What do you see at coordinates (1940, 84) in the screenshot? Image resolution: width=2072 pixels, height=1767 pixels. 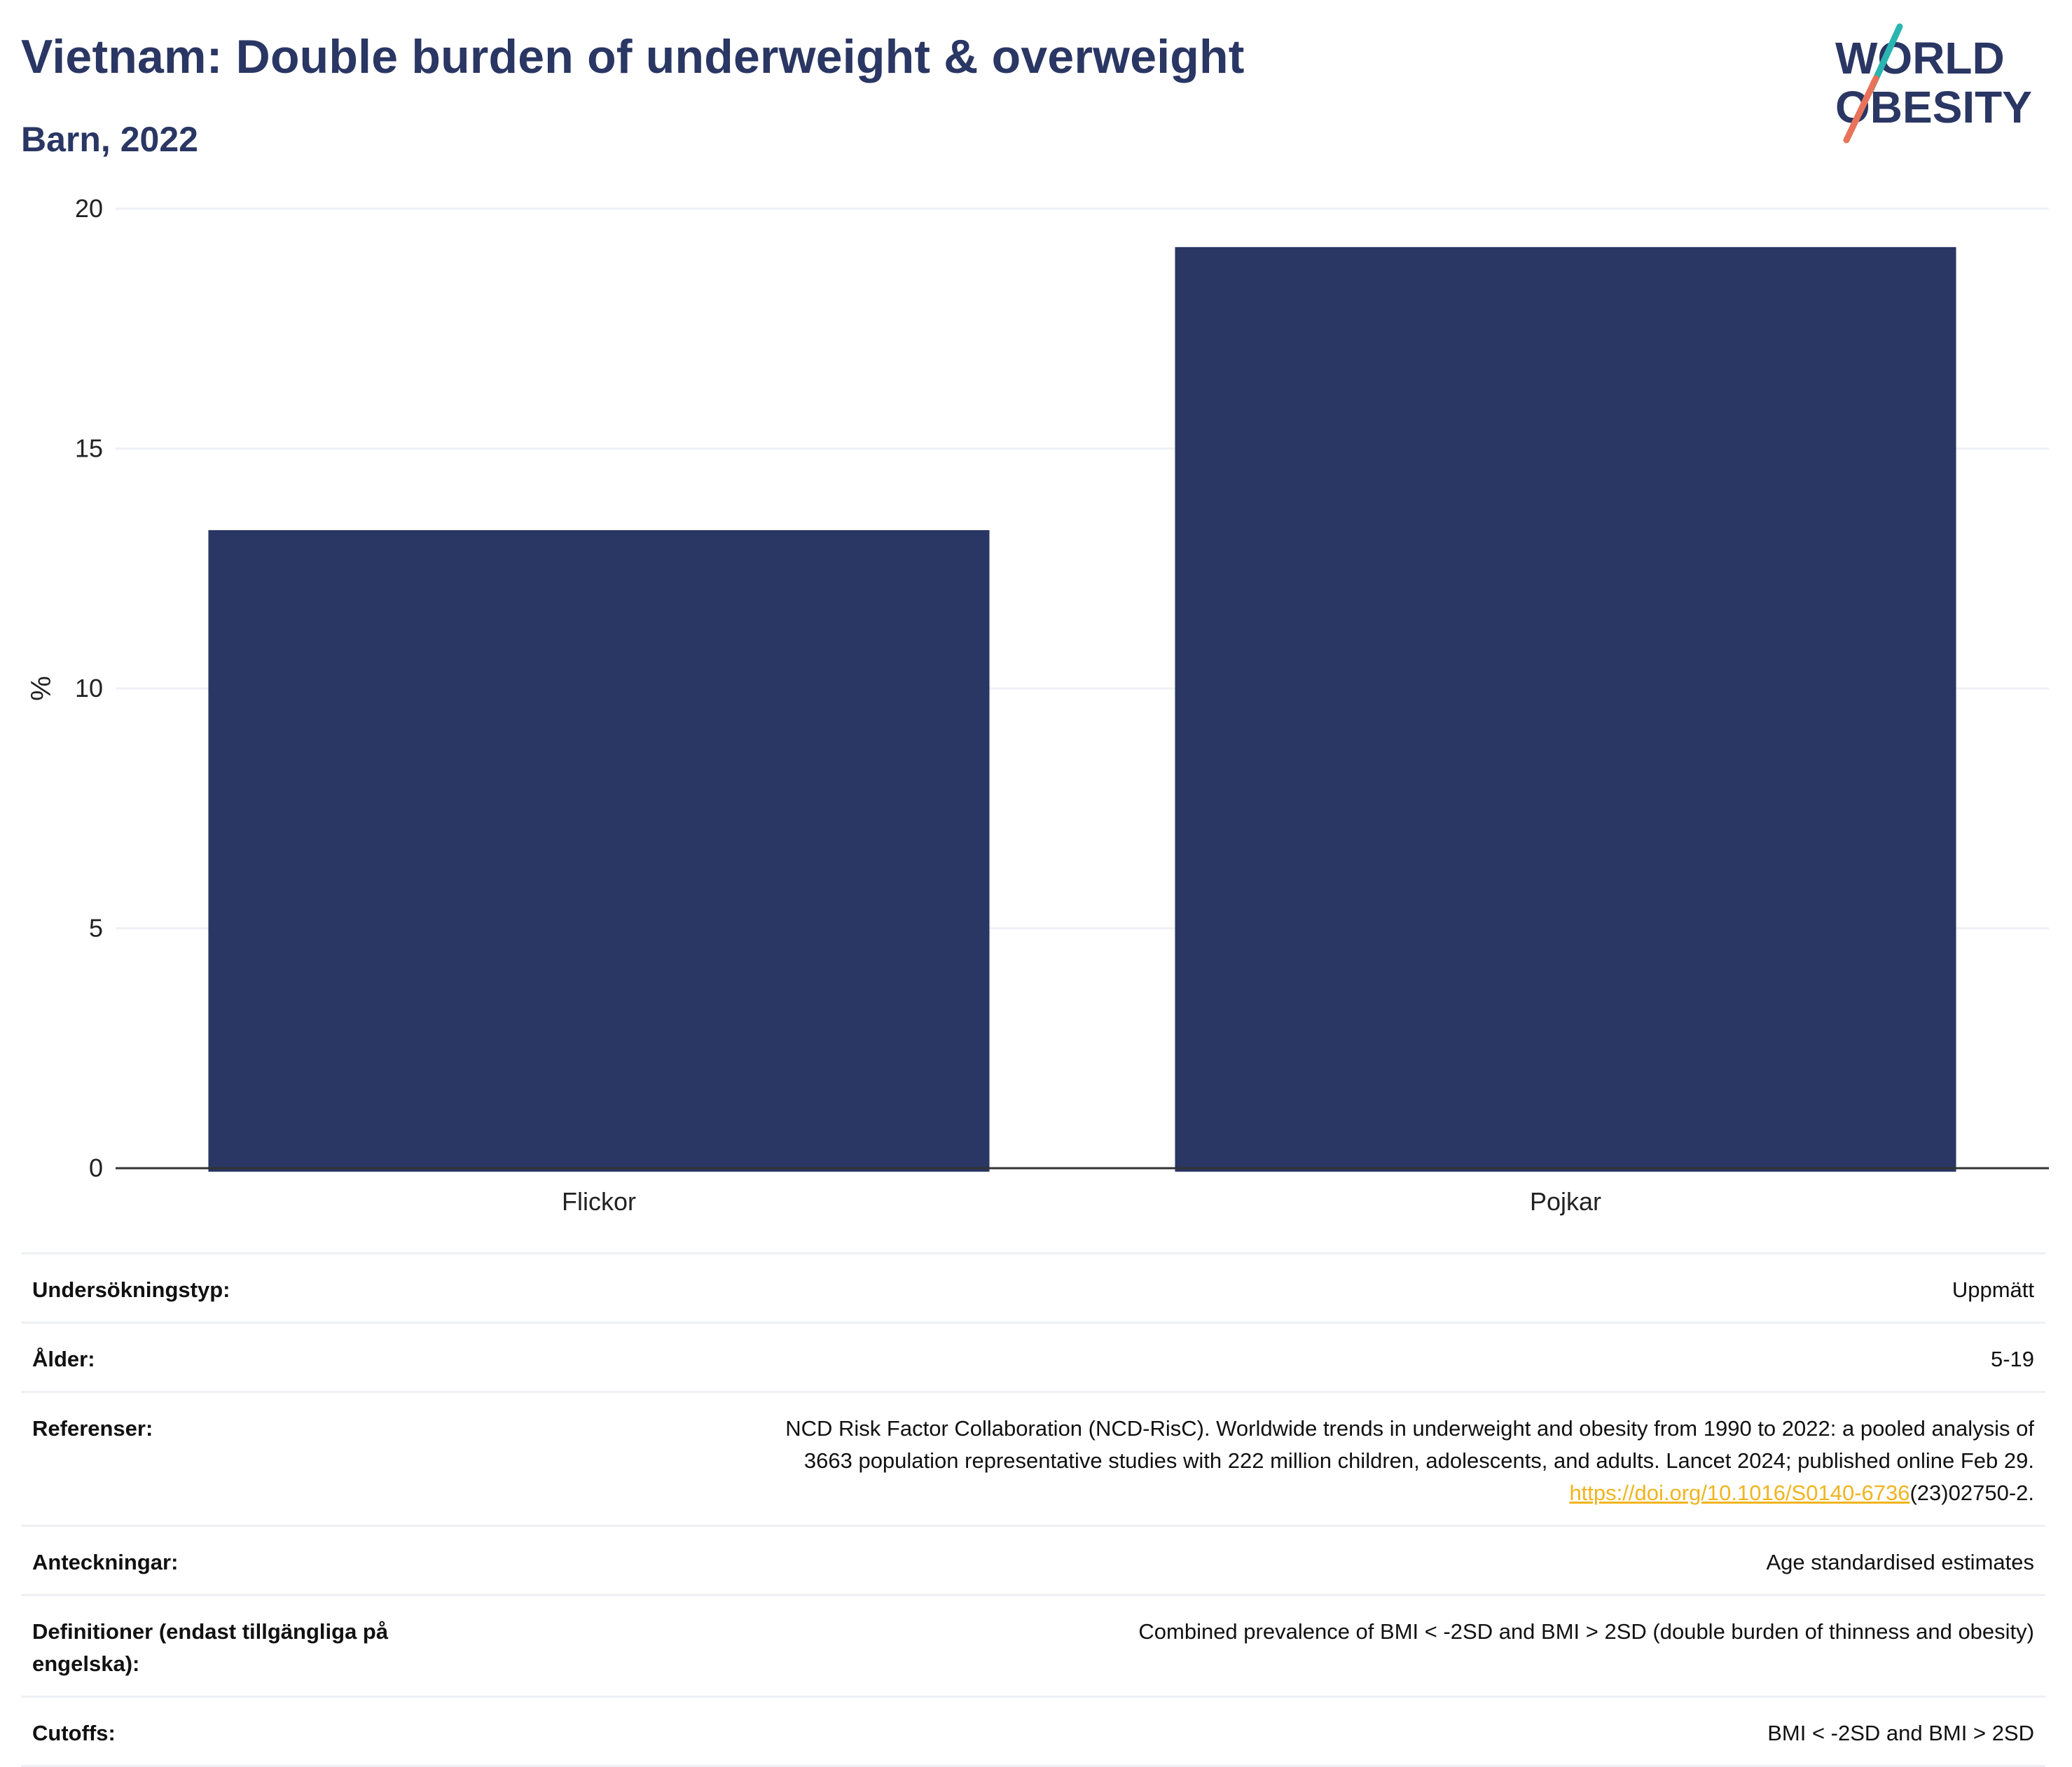 I see `world-obesity-logo: WORLD OBESITY` at bounding box center [1940, 84].